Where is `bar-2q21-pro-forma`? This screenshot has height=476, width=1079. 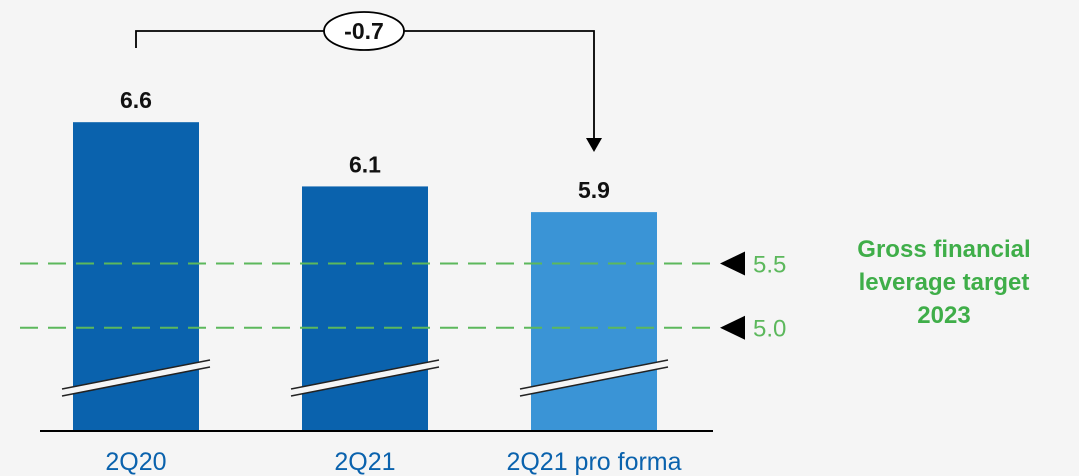 bar-2q21-pro-forma is located at coordinates (594, 321).